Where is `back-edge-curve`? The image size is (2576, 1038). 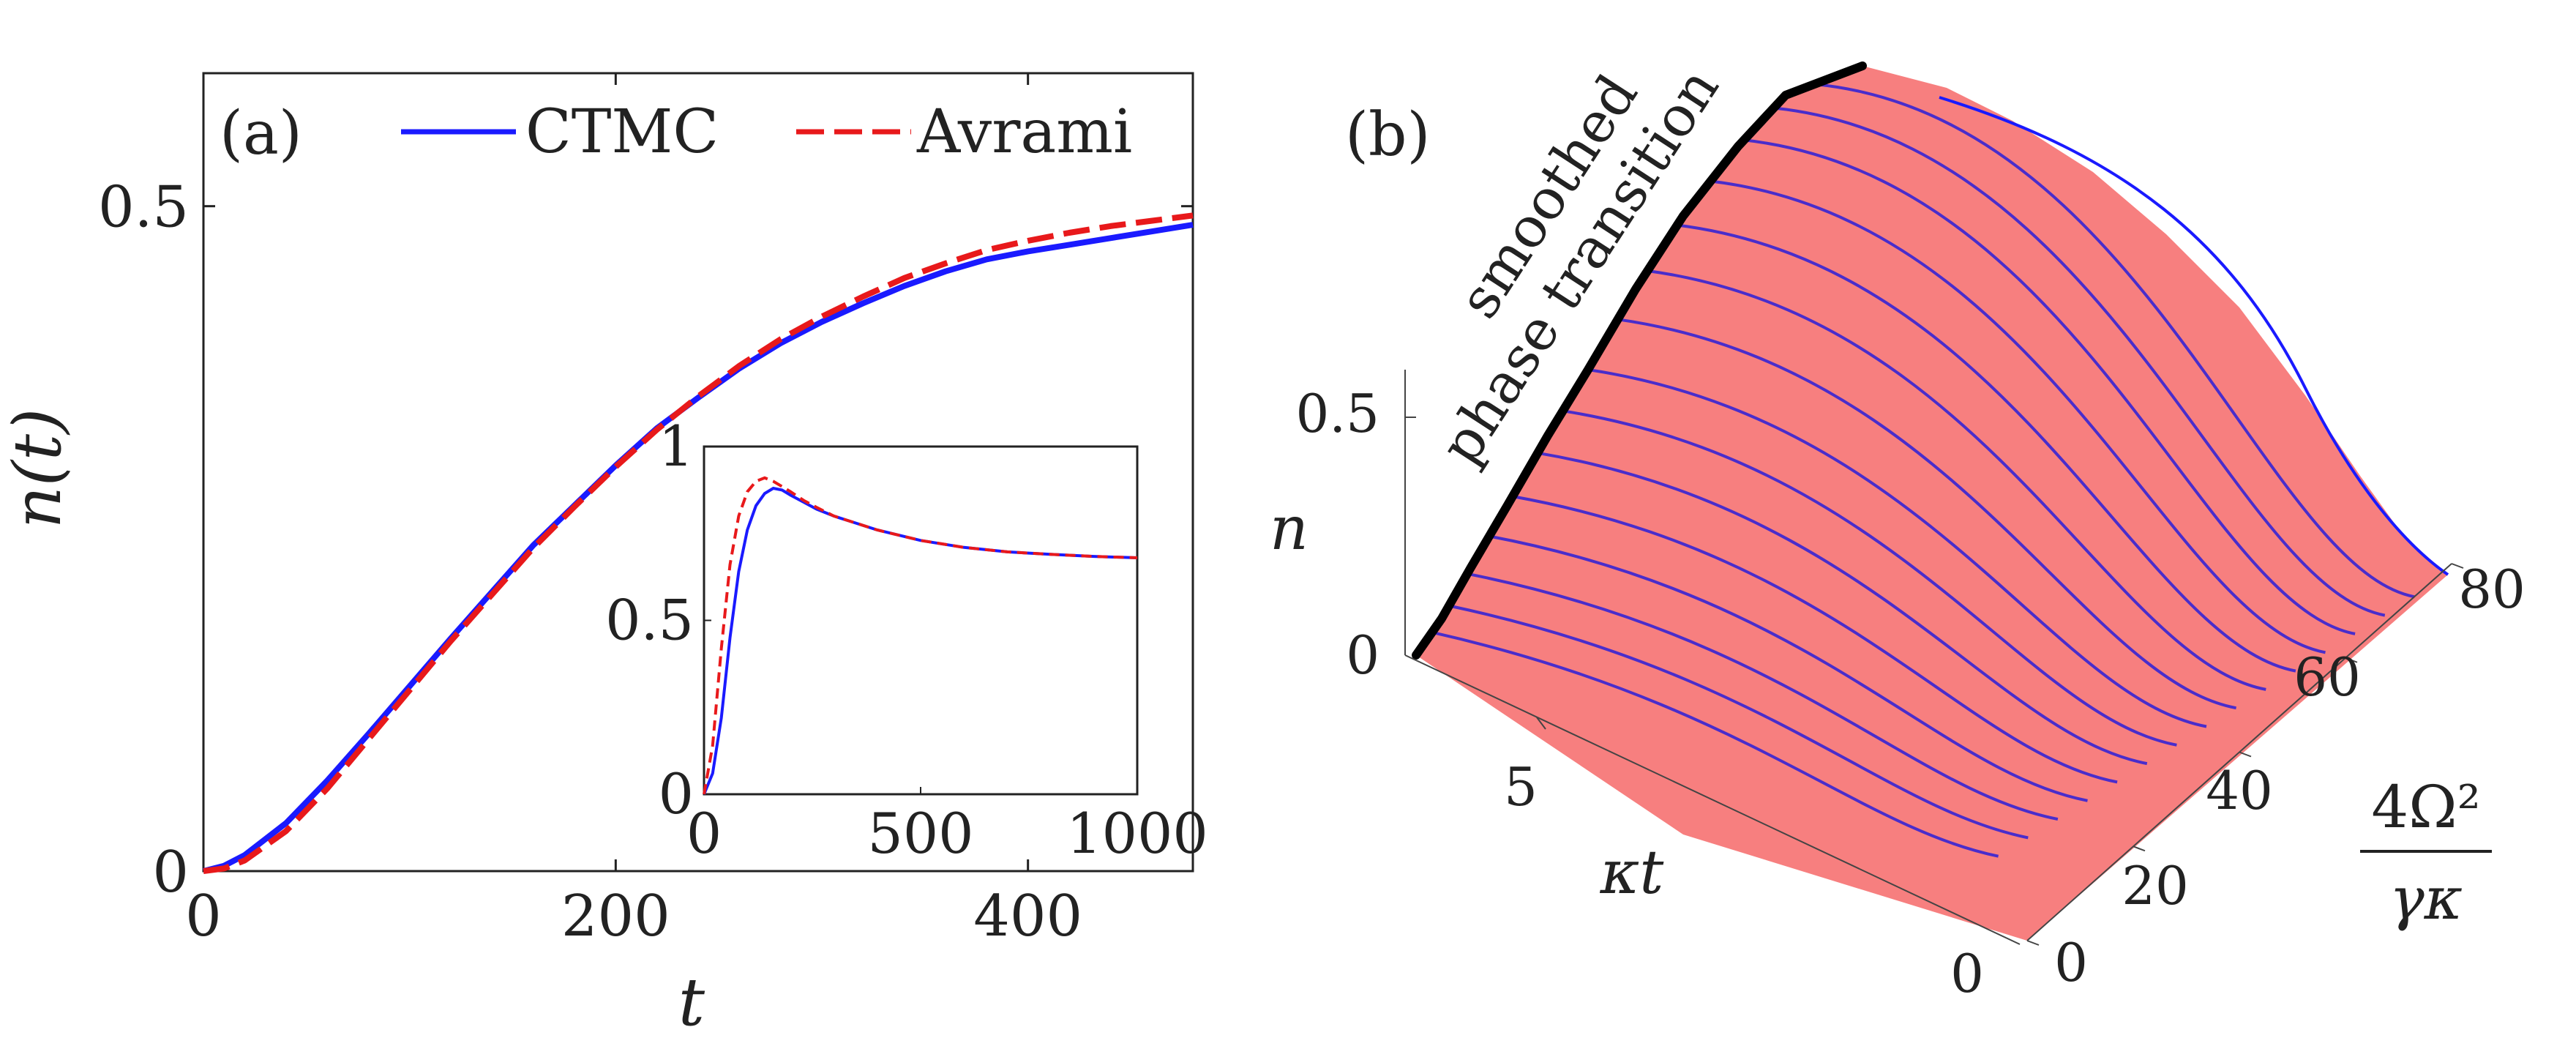 back-edge-curve is located at coordinates (2194, 336).